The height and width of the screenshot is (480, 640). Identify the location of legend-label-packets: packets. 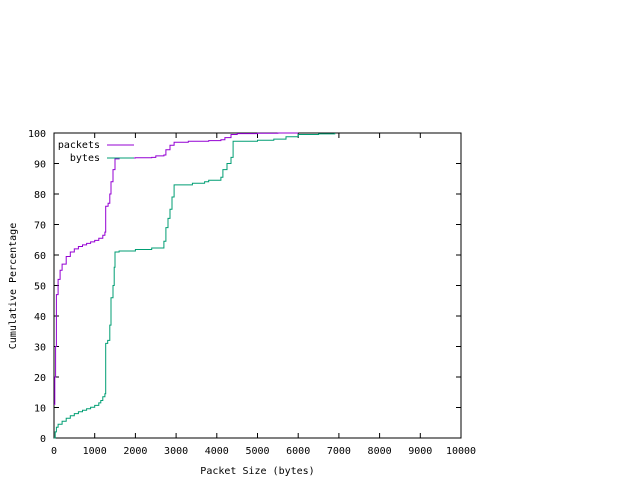
(79, 145).